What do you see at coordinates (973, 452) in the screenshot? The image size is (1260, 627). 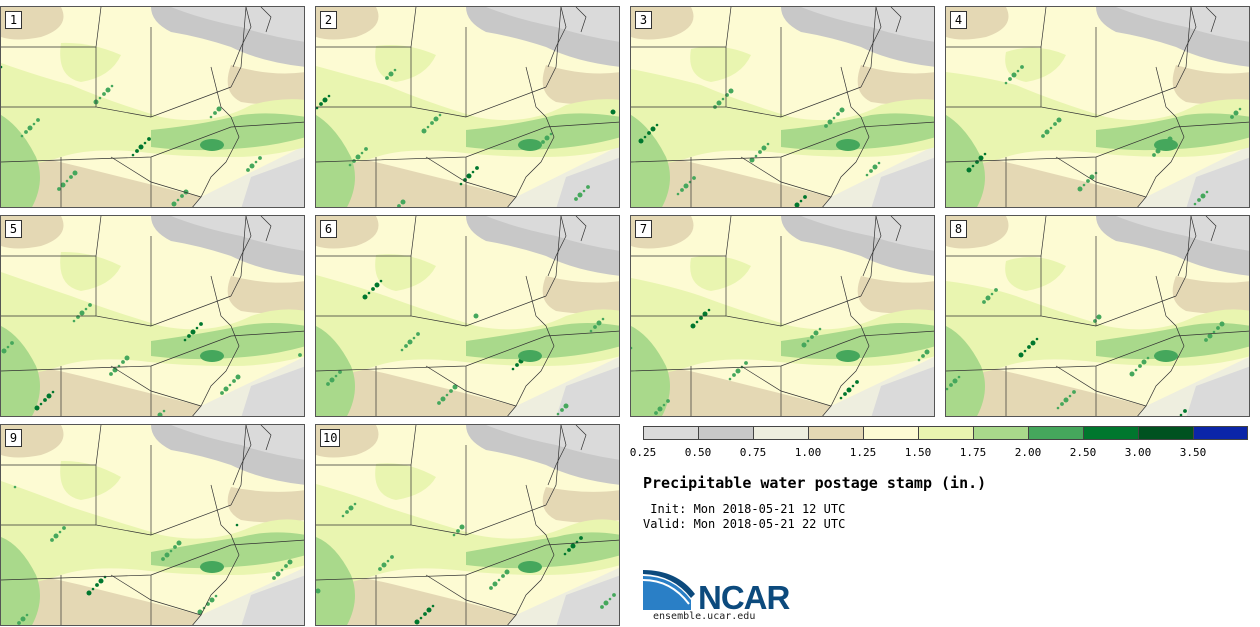 I see `colorbar-tick-label: 1.75` at bounding box center [973, 452].